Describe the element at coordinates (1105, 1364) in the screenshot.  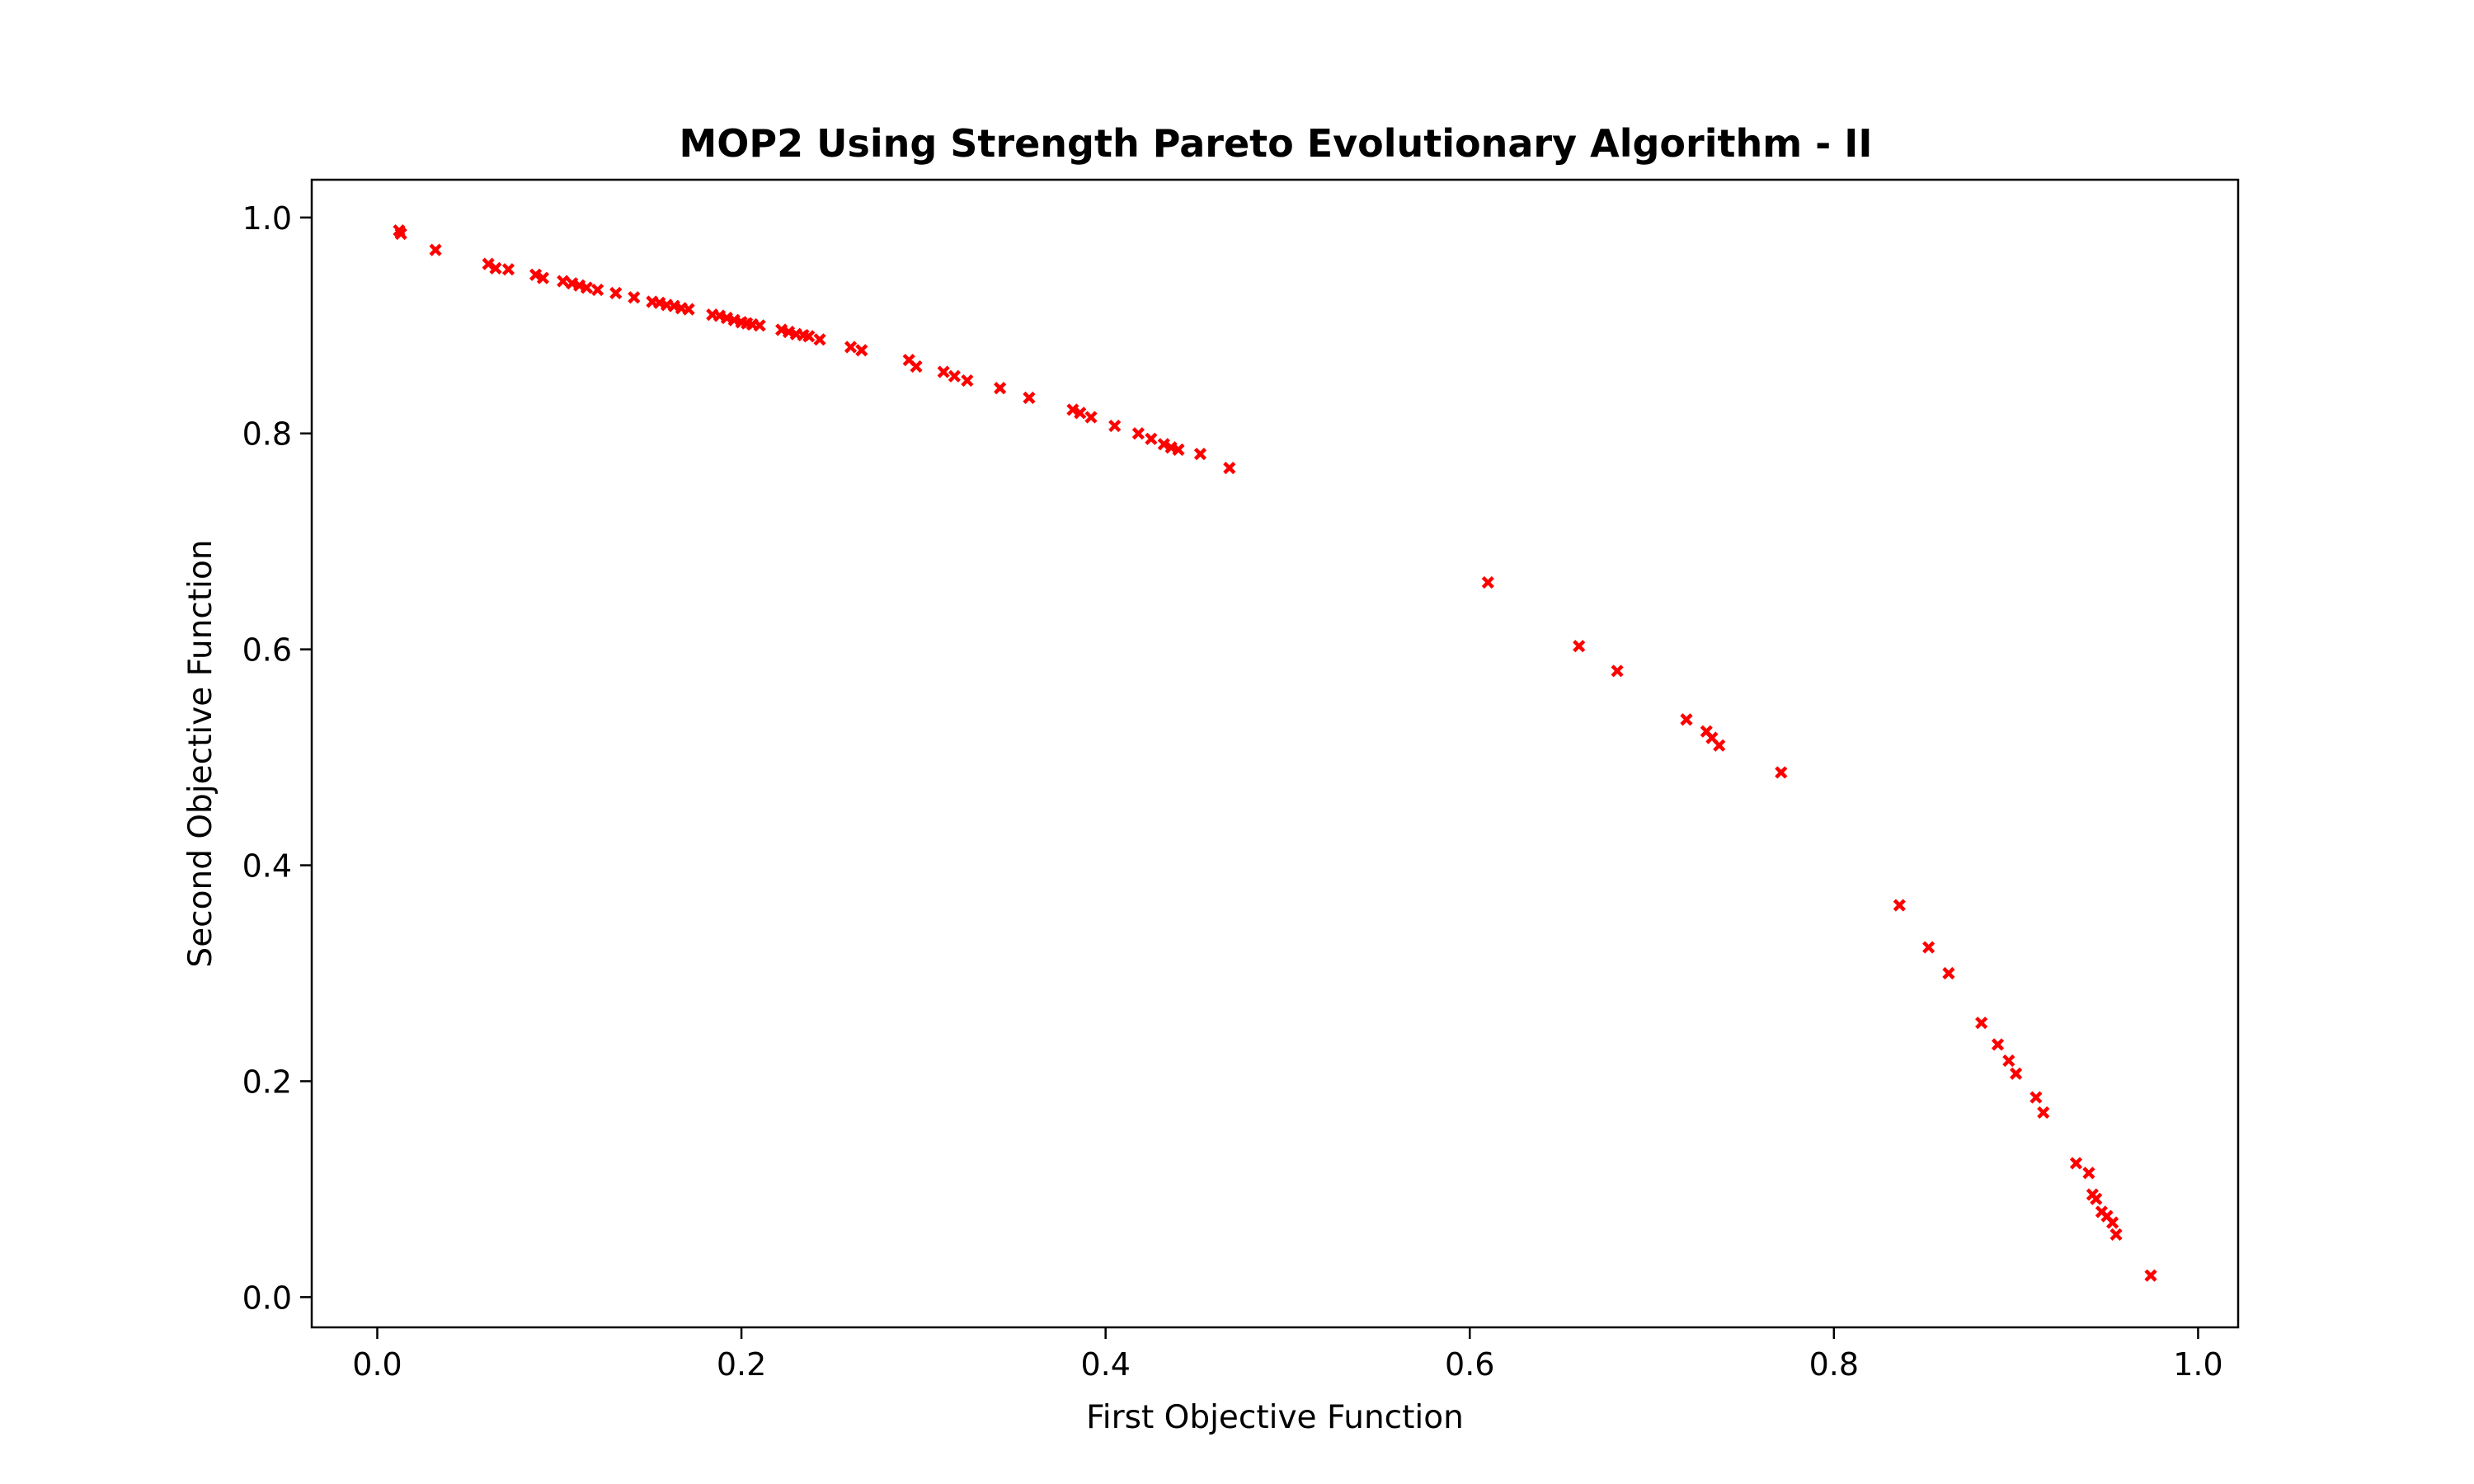
I see `x-tick-label: 0.4` at that location.